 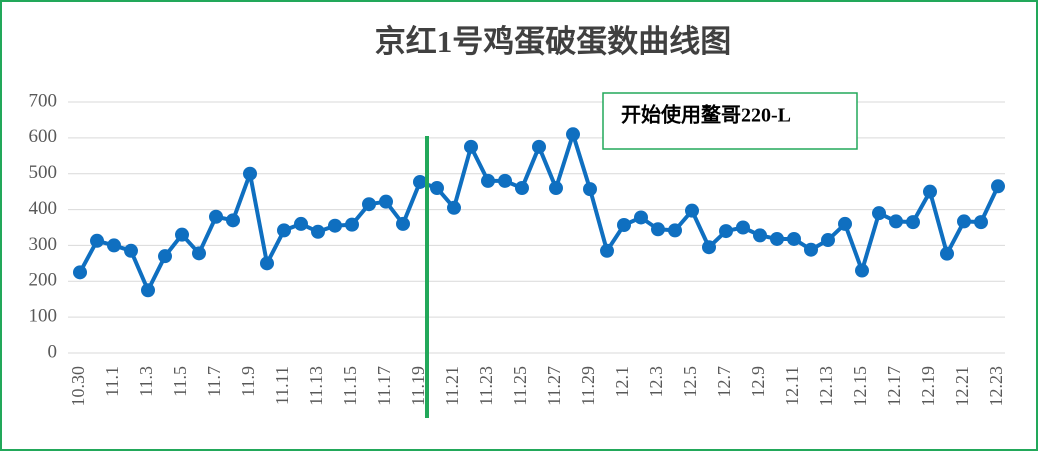 What do you see at coordinates (43, 136) in the screenshot?
I see `y-tick-label: 600` at bounding box center [43, 136].